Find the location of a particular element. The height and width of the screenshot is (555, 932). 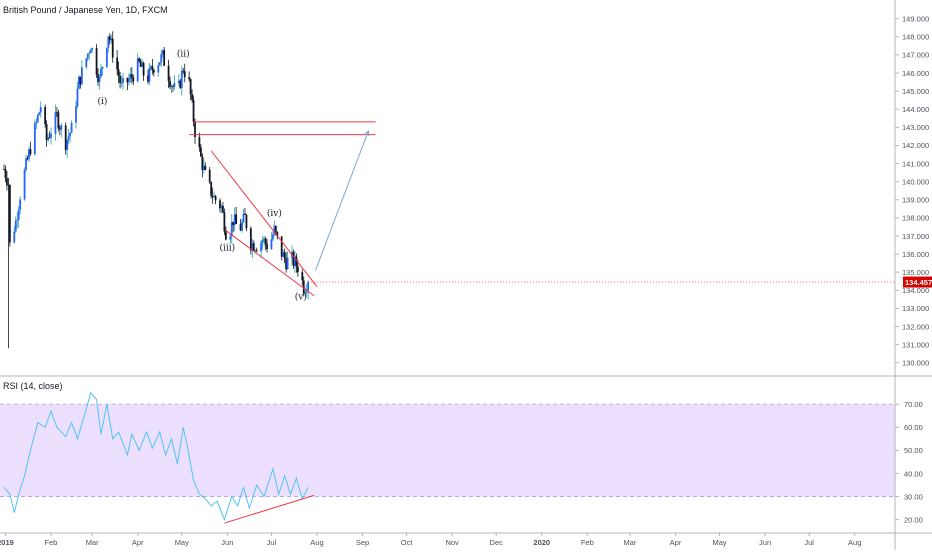

price-tick-label: 141.000 is located at coordinates (915, 163).